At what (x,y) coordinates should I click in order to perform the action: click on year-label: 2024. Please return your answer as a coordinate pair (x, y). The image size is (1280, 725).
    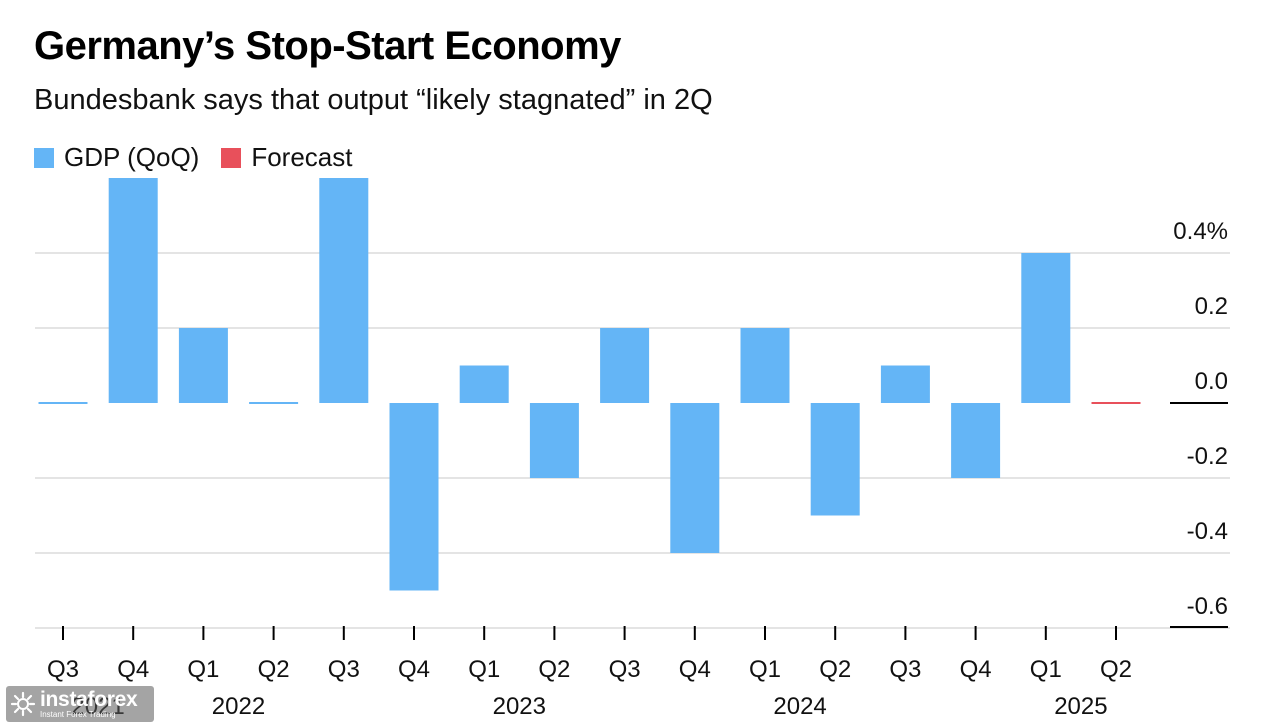
    Looking at the image, I should click on (799, 706).